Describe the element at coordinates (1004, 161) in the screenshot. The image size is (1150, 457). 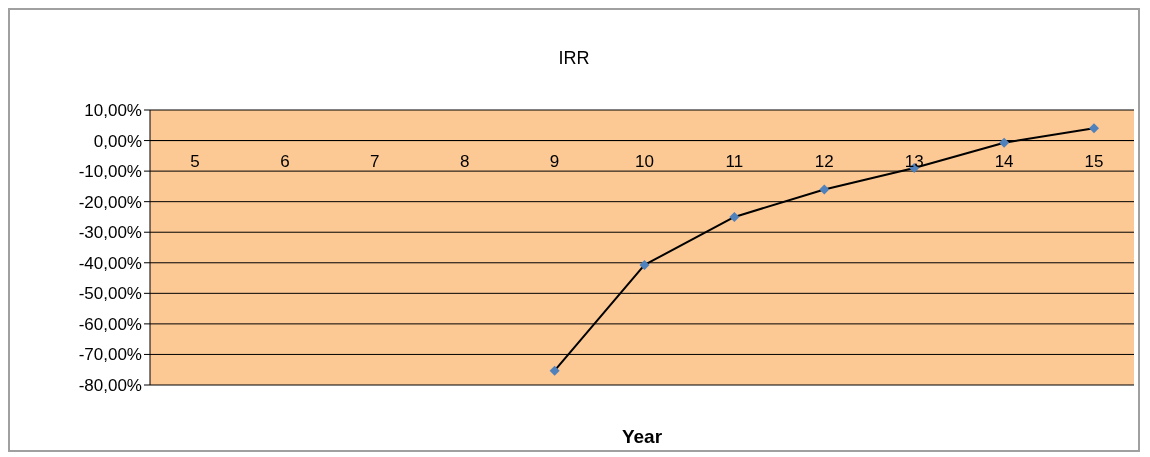
I see `x-tick-label: 14` at that location.